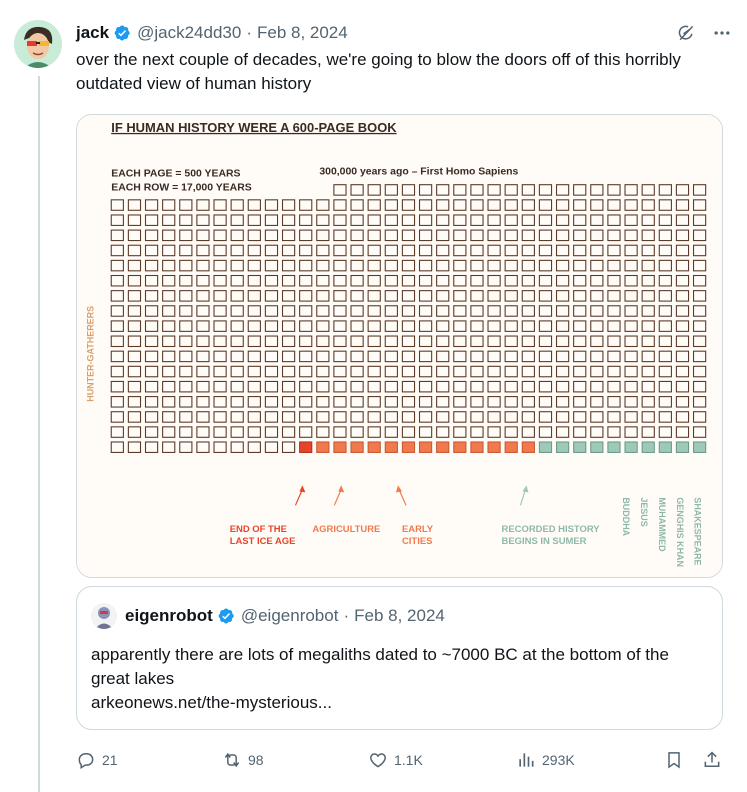  What do you see at coordinates (289, 615) in the screenshot?
I see `quoted-handle: @eigenrobot` at bounding box center [289, 615].